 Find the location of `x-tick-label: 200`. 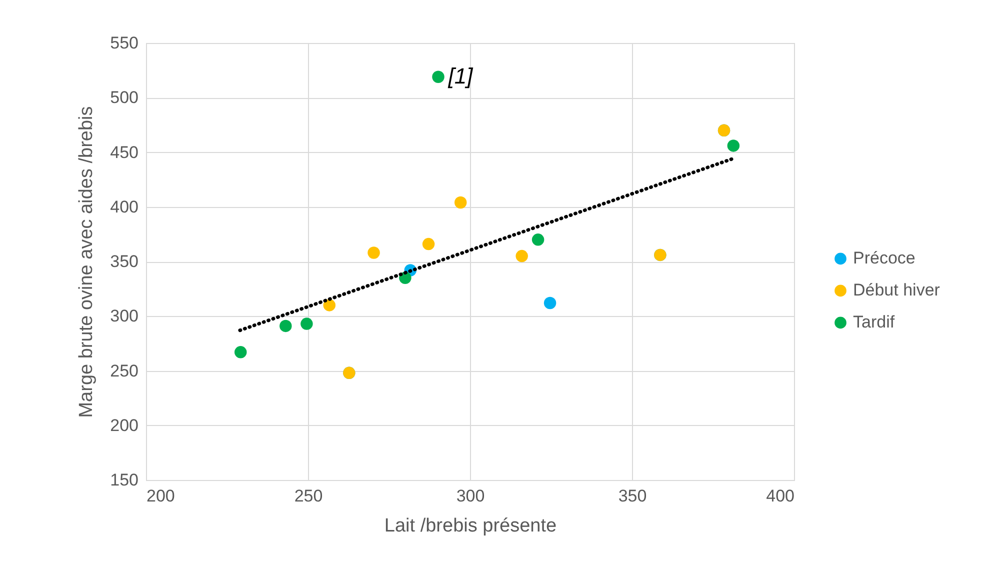

x-tick-label: 200 is located at coordinates (160, 496).